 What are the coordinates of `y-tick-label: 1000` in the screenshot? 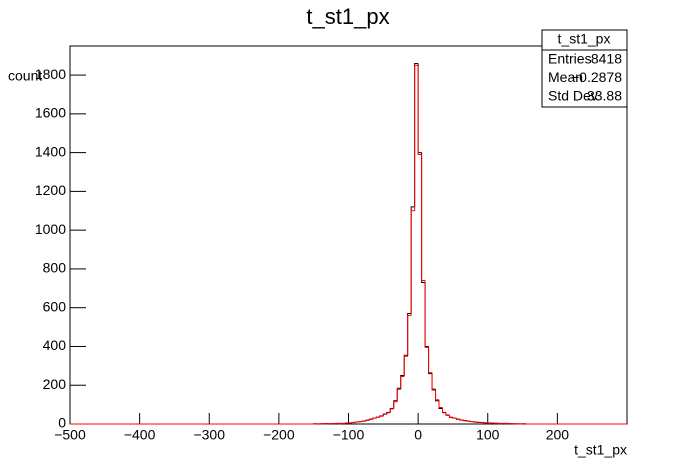 It's located at (50, 229).